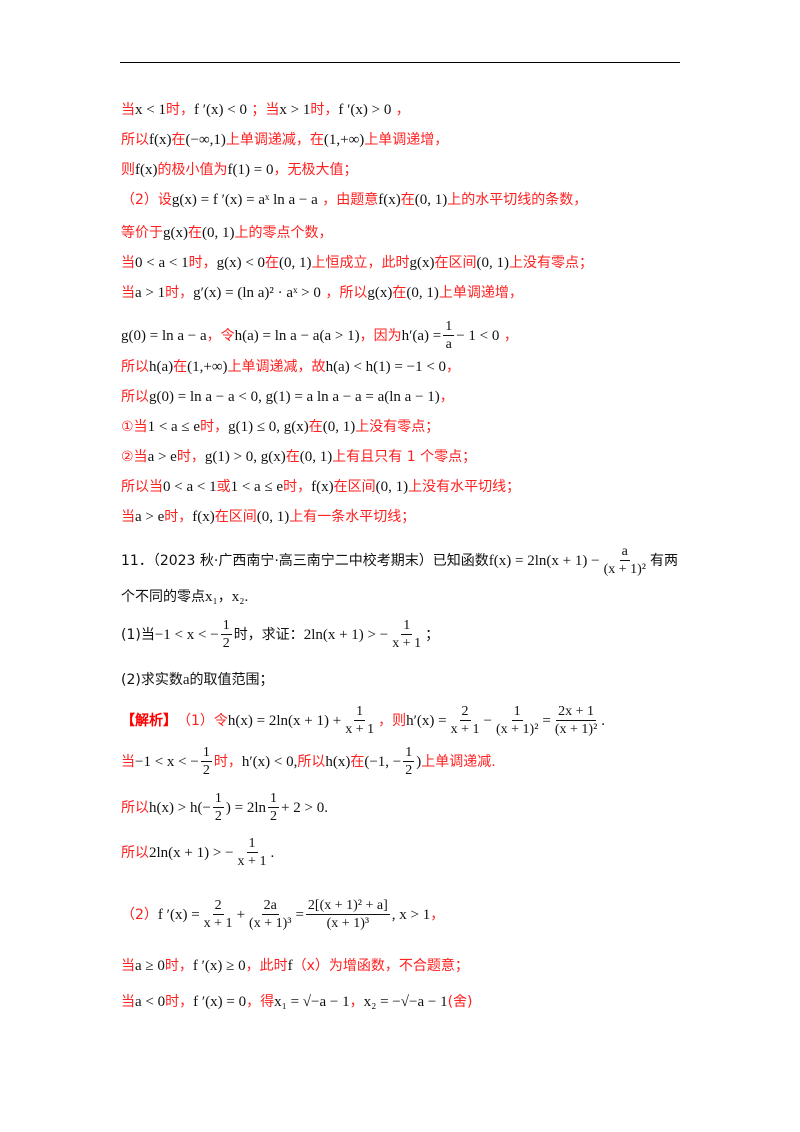  Describe the element at coordinates (257, 293) in the screenshot. I see `math-expression: g′(x) = (ln a)² · aˣ > 0` at that location.